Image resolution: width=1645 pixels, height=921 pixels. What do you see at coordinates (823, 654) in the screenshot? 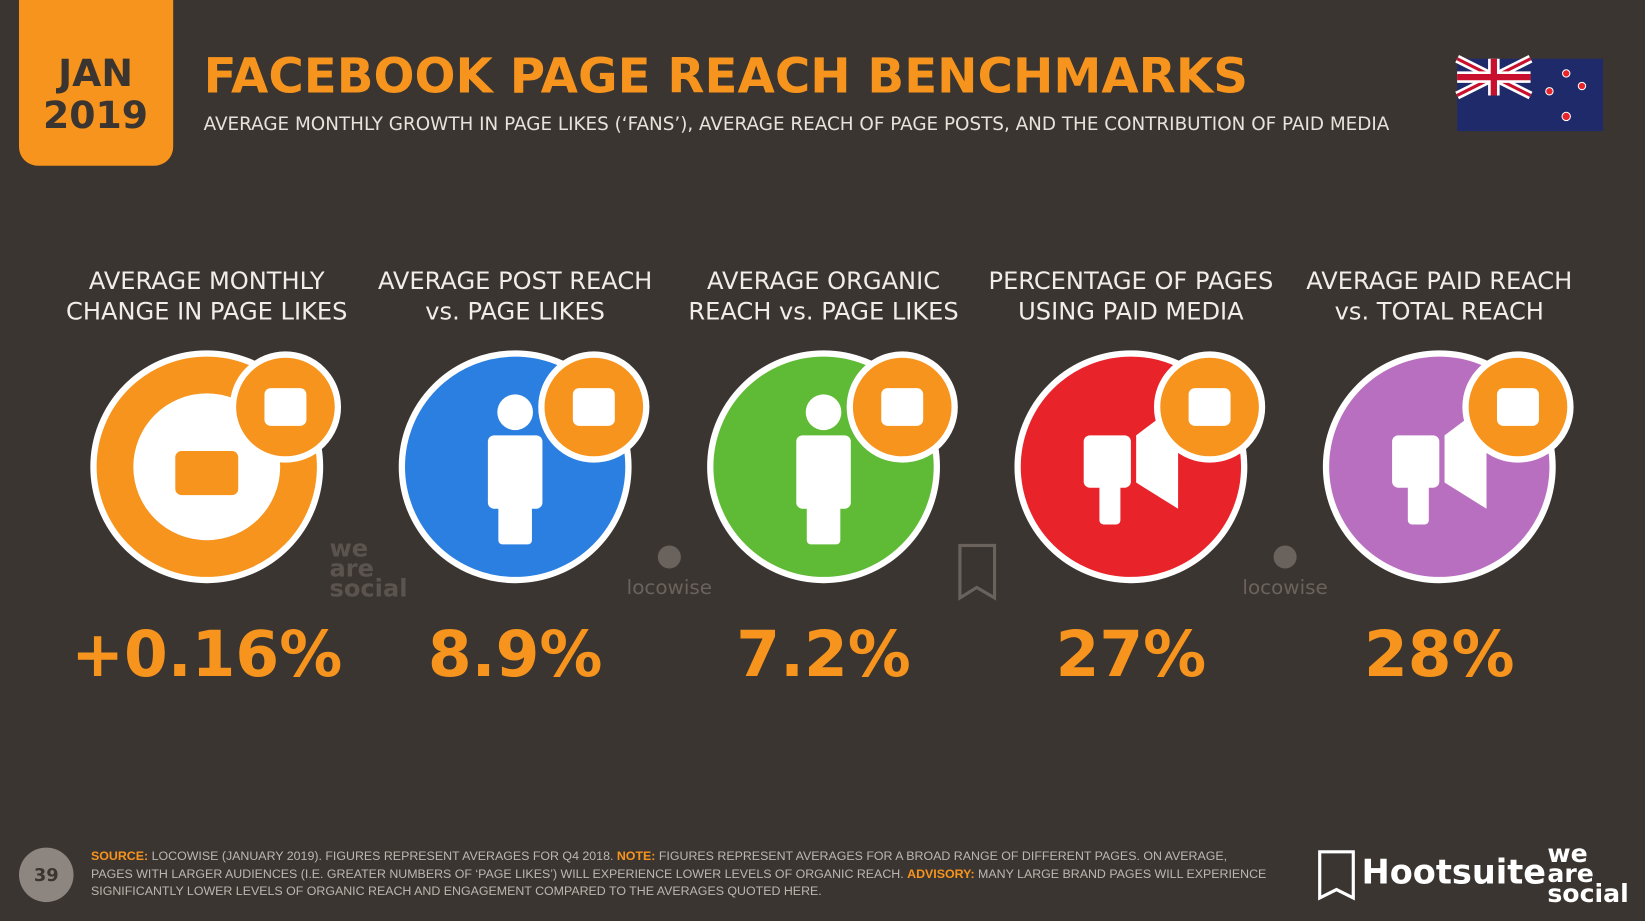
I see `metric-value: 7.2%` at bounding box center [823, 654].